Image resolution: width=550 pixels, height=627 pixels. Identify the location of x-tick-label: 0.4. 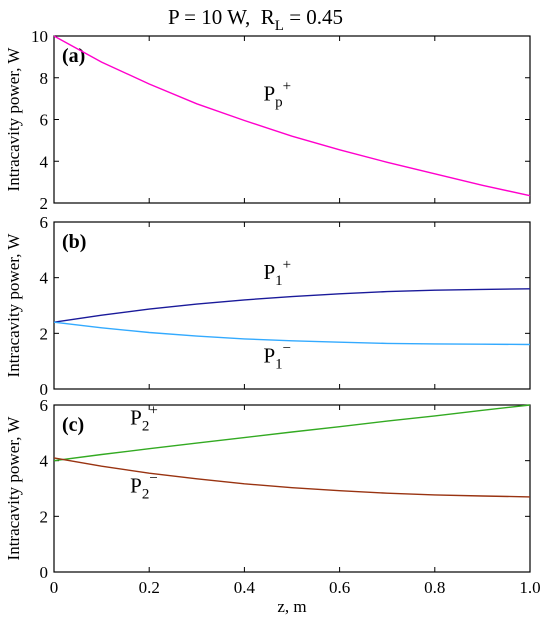
(245, 587).